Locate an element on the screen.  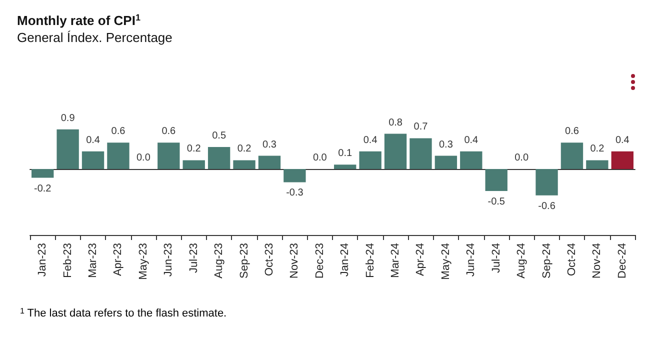
data-label: 0.5 is located at coordinates (219, 136).